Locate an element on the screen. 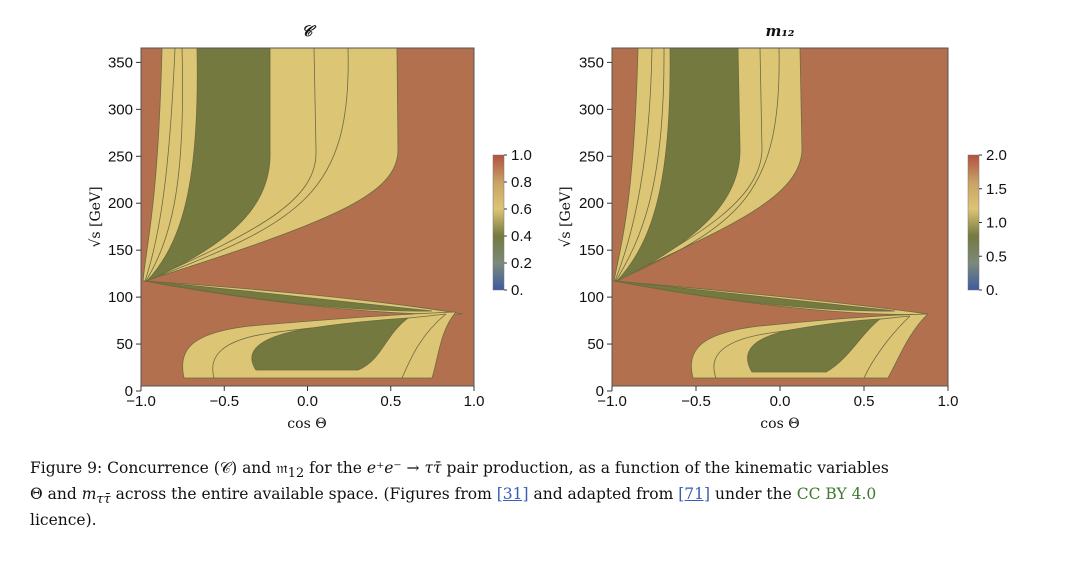 The width and height of the screenshot is (1080, 568). colorbar-tick-label: 0.5 is located at coordinates (996, 256).